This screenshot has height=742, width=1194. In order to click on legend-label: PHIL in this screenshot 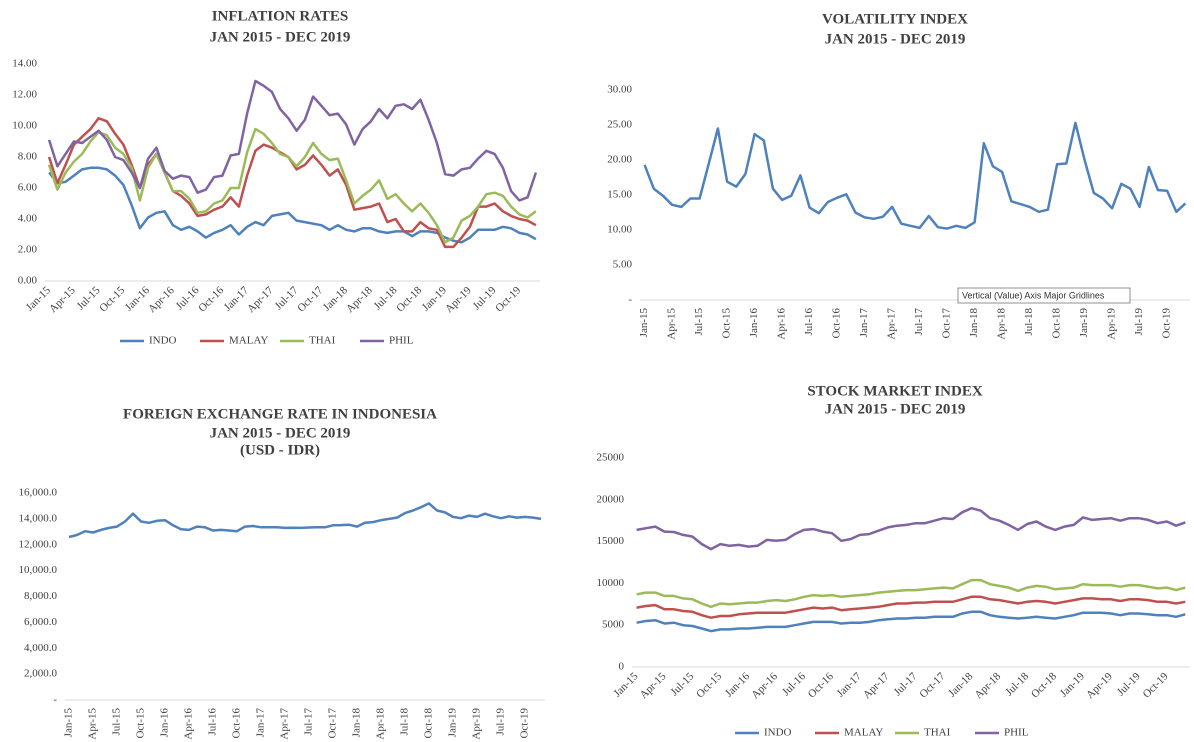, I will do `click(1016, 733)`.